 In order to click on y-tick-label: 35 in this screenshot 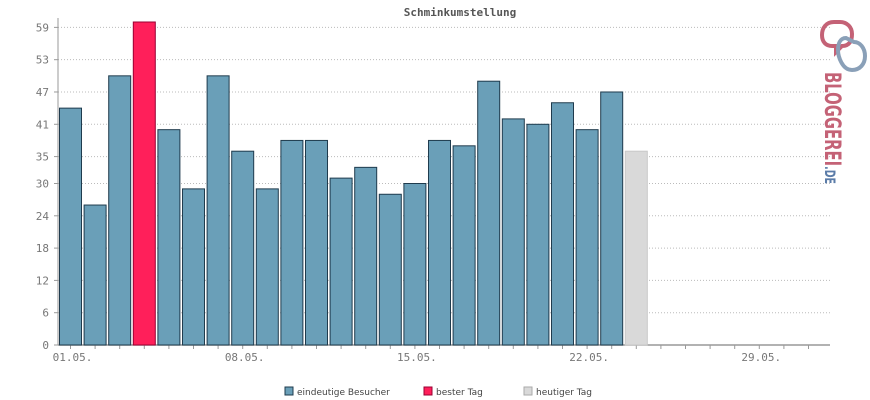, I will do `click(42, 157)`.